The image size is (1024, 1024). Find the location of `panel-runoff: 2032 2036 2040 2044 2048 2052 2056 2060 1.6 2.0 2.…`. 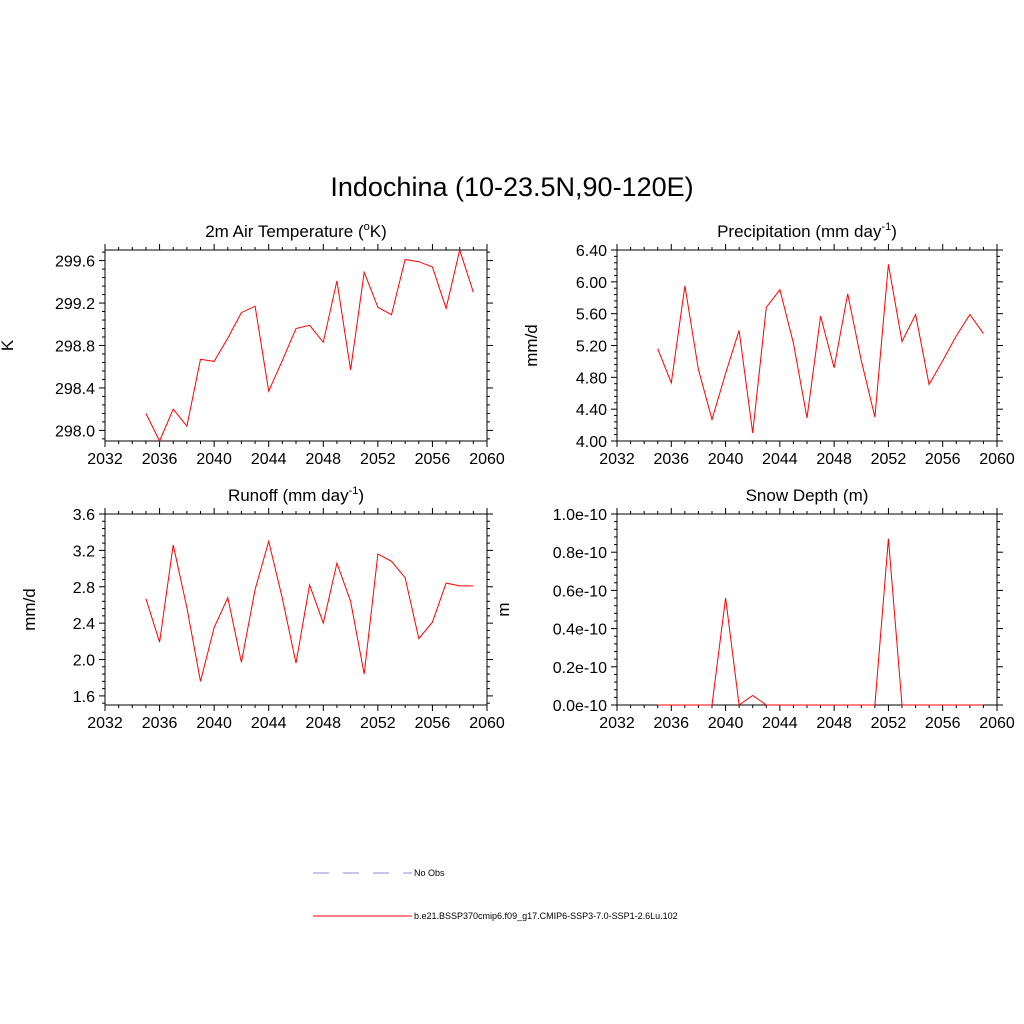

panel-runoff: 2032 2036 2040 2044 2048 2052 2056 2060 1.6 2.0 2.… is located at coordinates (262, 608).